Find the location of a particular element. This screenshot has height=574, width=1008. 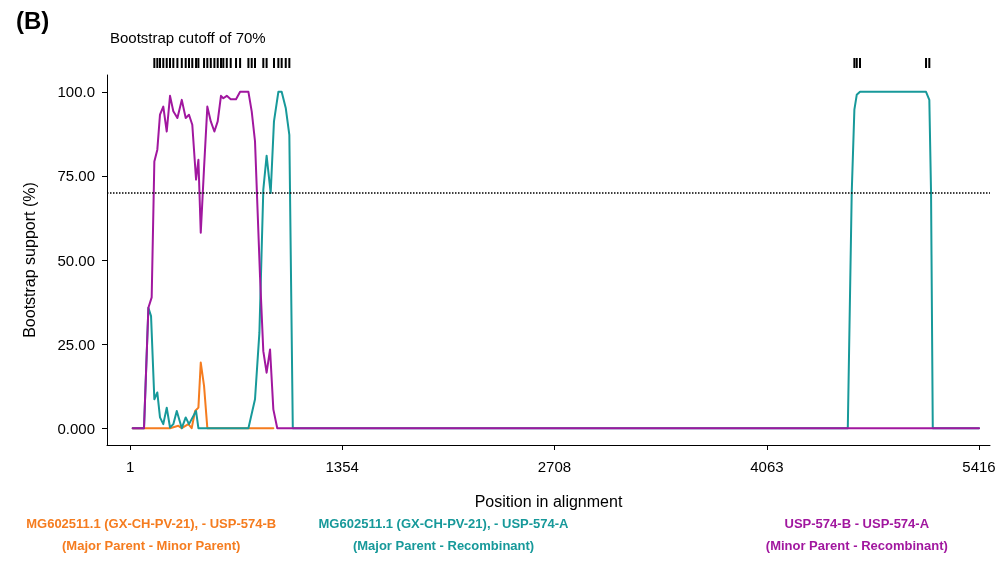

text: MG602511.1 (GX-CH-PV-21), - USP-574-B (Major Parent - Minor Parent) is located at coordinates (151, 534).